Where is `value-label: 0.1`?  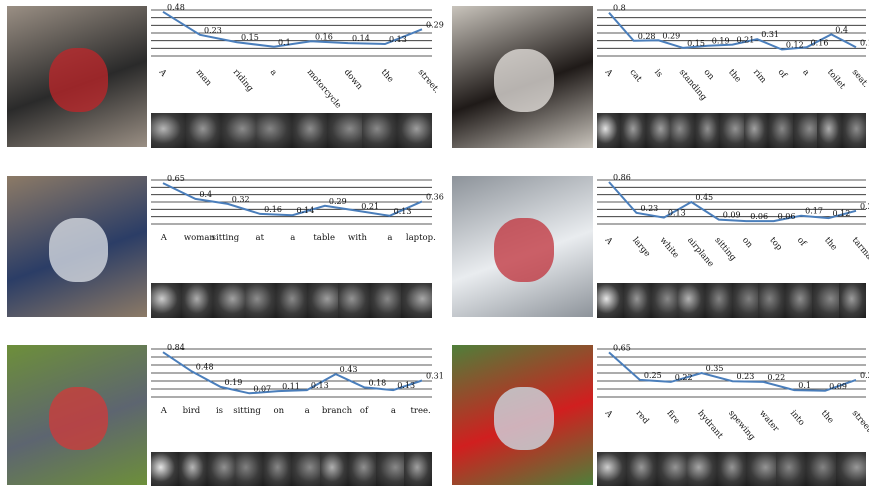
value-label: 0.1 is located at coordinates (804, 385).